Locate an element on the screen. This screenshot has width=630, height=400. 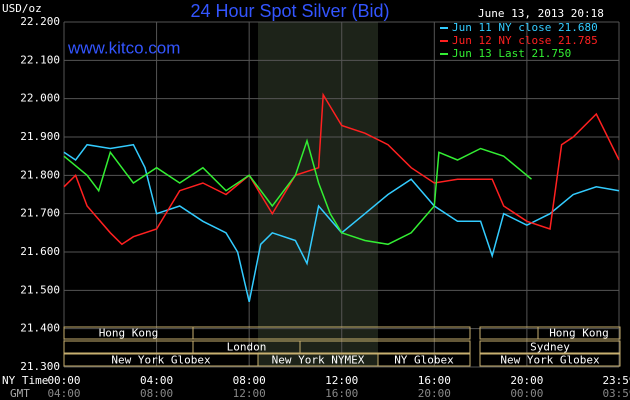
x2-tick-label: 03:59 is located at coordinates (616, 393).